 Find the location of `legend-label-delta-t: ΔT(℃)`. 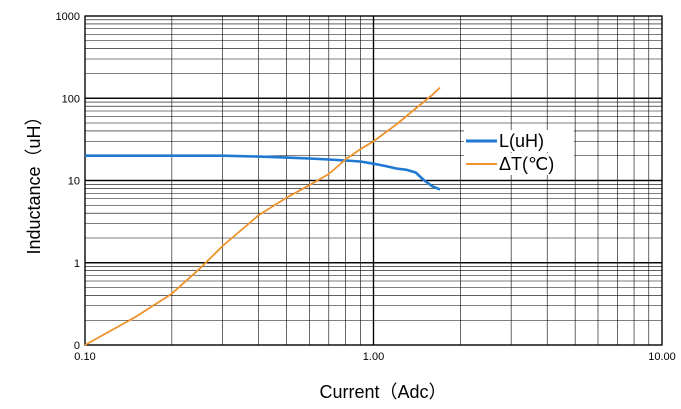

legend-label-delta-t: ΔT(℃) is located at coordinates (526, 164).